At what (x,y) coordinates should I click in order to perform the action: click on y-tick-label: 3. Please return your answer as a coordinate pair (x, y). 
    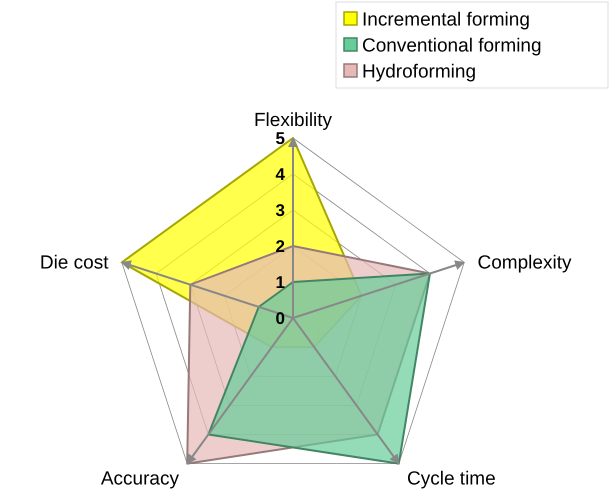
    Looking at the image, I should click on (280, 210).